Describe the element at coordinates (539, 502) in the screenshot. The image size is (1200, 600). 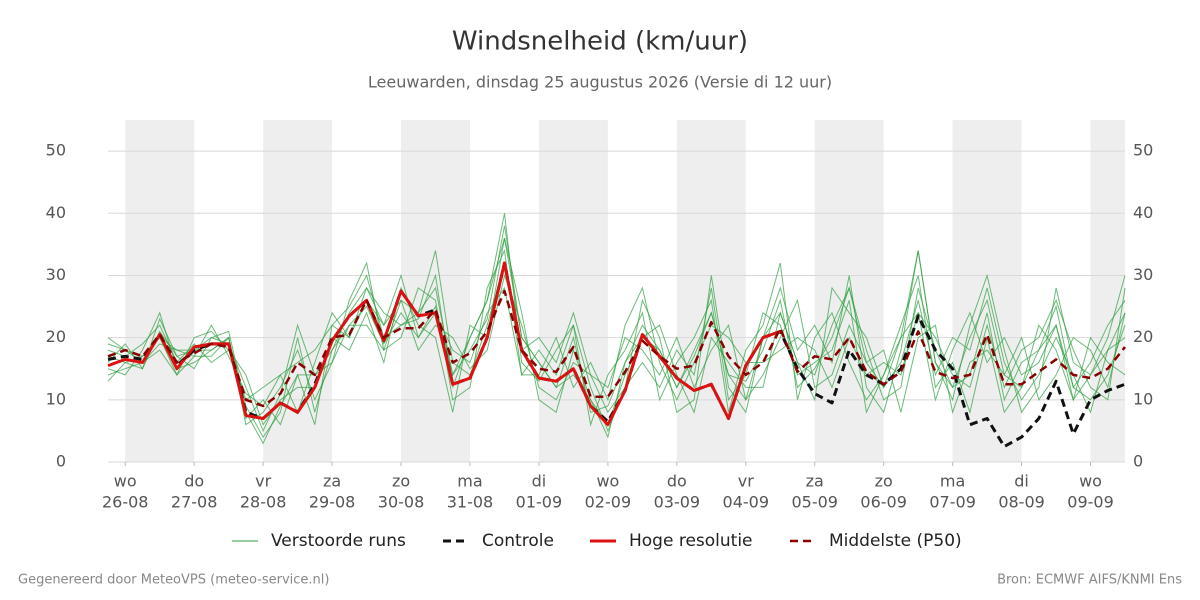
I see `x-tick-date: 01-09` at that location.